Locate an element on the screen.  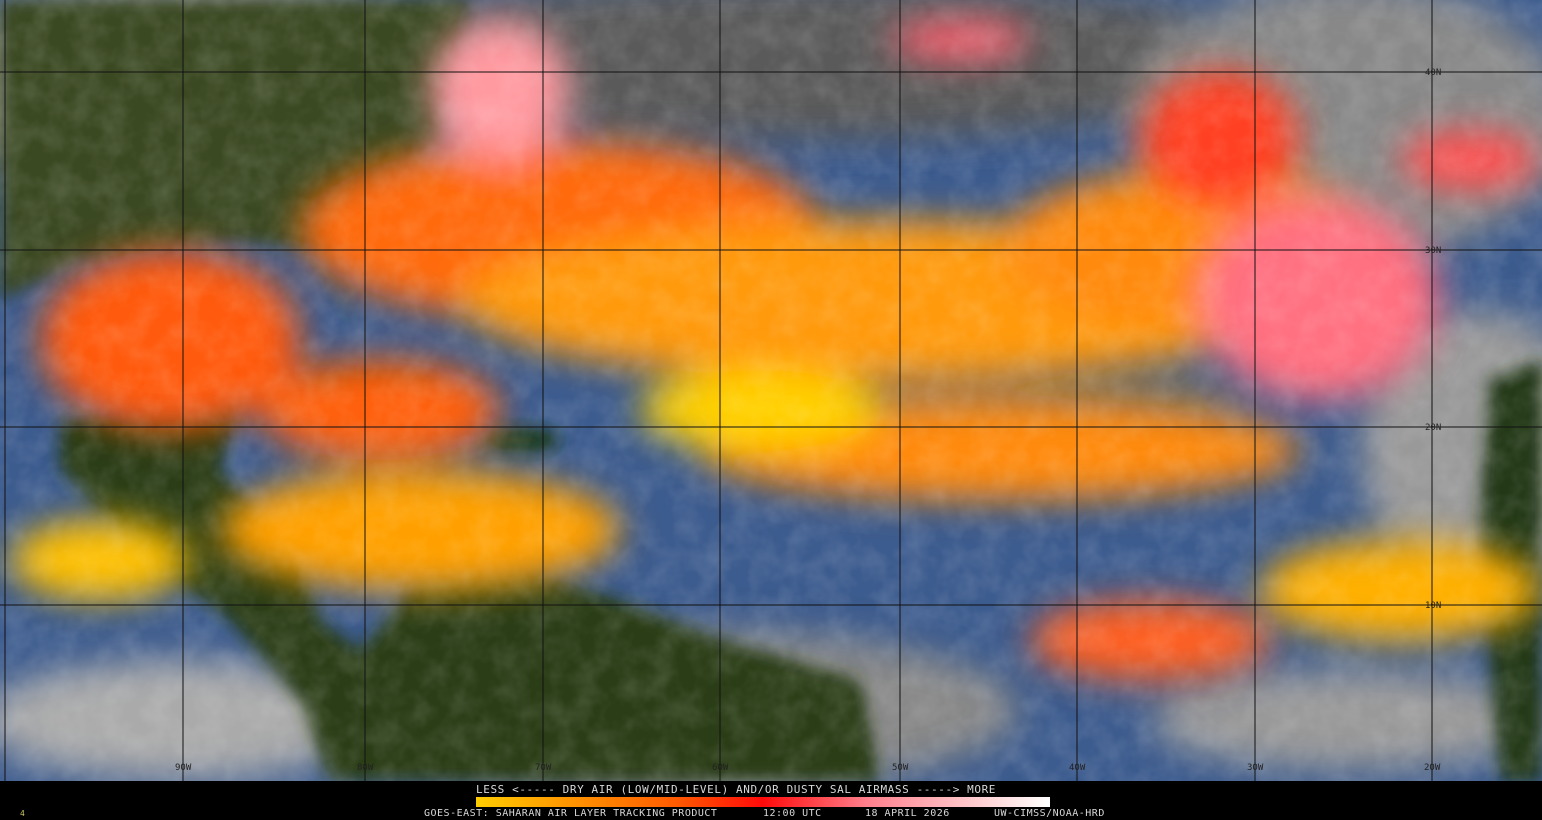
longitude-label: 80W is located at coordinates (365, 768).